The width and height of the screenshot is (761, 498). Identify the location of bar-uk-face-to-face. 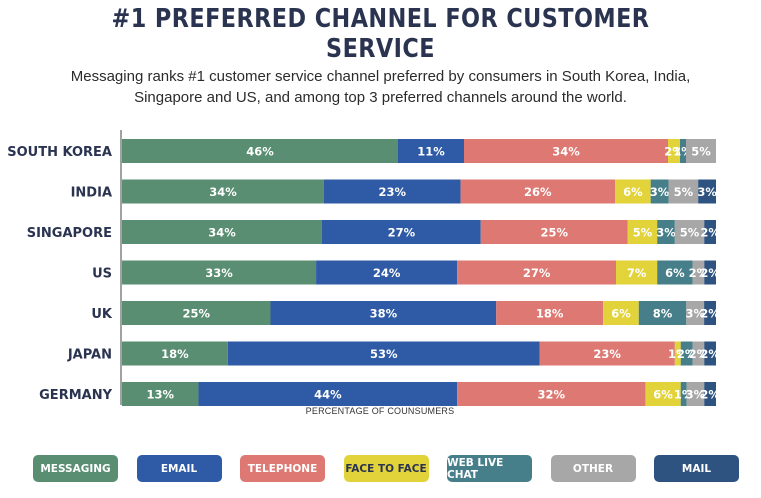
(621, 313).